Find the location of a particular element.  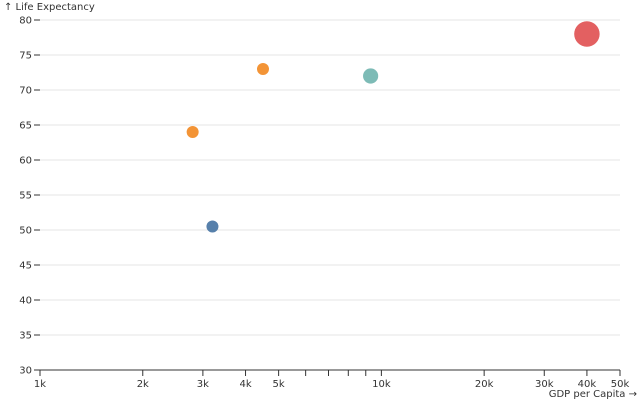

x-tick-label: 1k is located at coordinates (40, 384).